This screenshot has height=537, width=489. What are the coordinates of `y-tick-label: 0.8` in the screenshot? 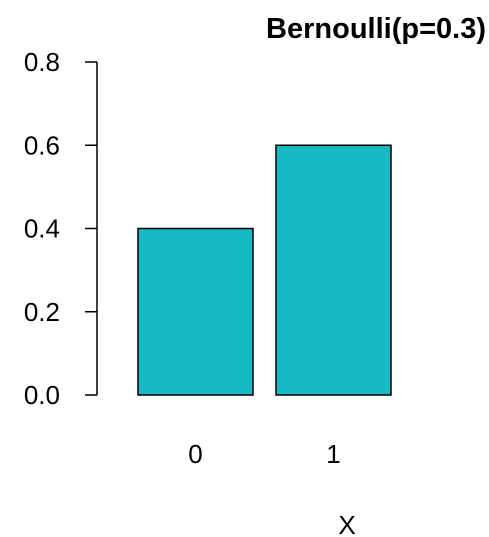 It's located at (42, 62).